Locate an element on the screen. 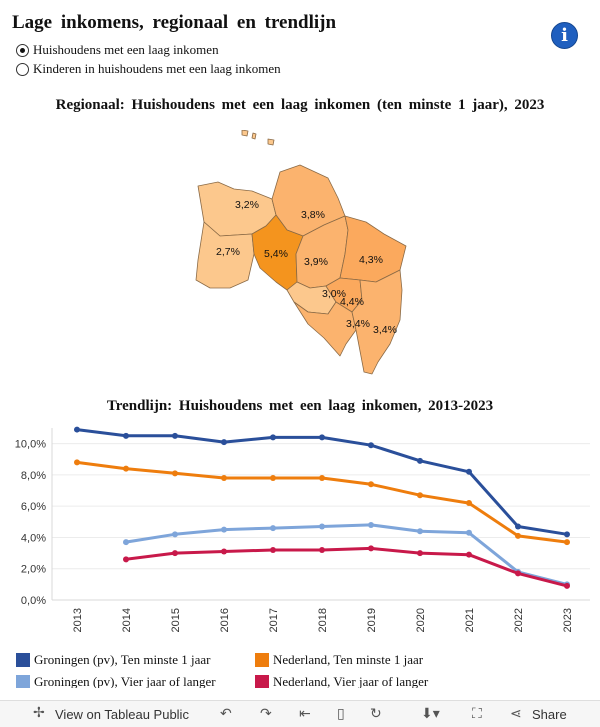 The height and width of the screenshot is (727, 600). radio-unselected-icon is located at coordinates (22, 69).